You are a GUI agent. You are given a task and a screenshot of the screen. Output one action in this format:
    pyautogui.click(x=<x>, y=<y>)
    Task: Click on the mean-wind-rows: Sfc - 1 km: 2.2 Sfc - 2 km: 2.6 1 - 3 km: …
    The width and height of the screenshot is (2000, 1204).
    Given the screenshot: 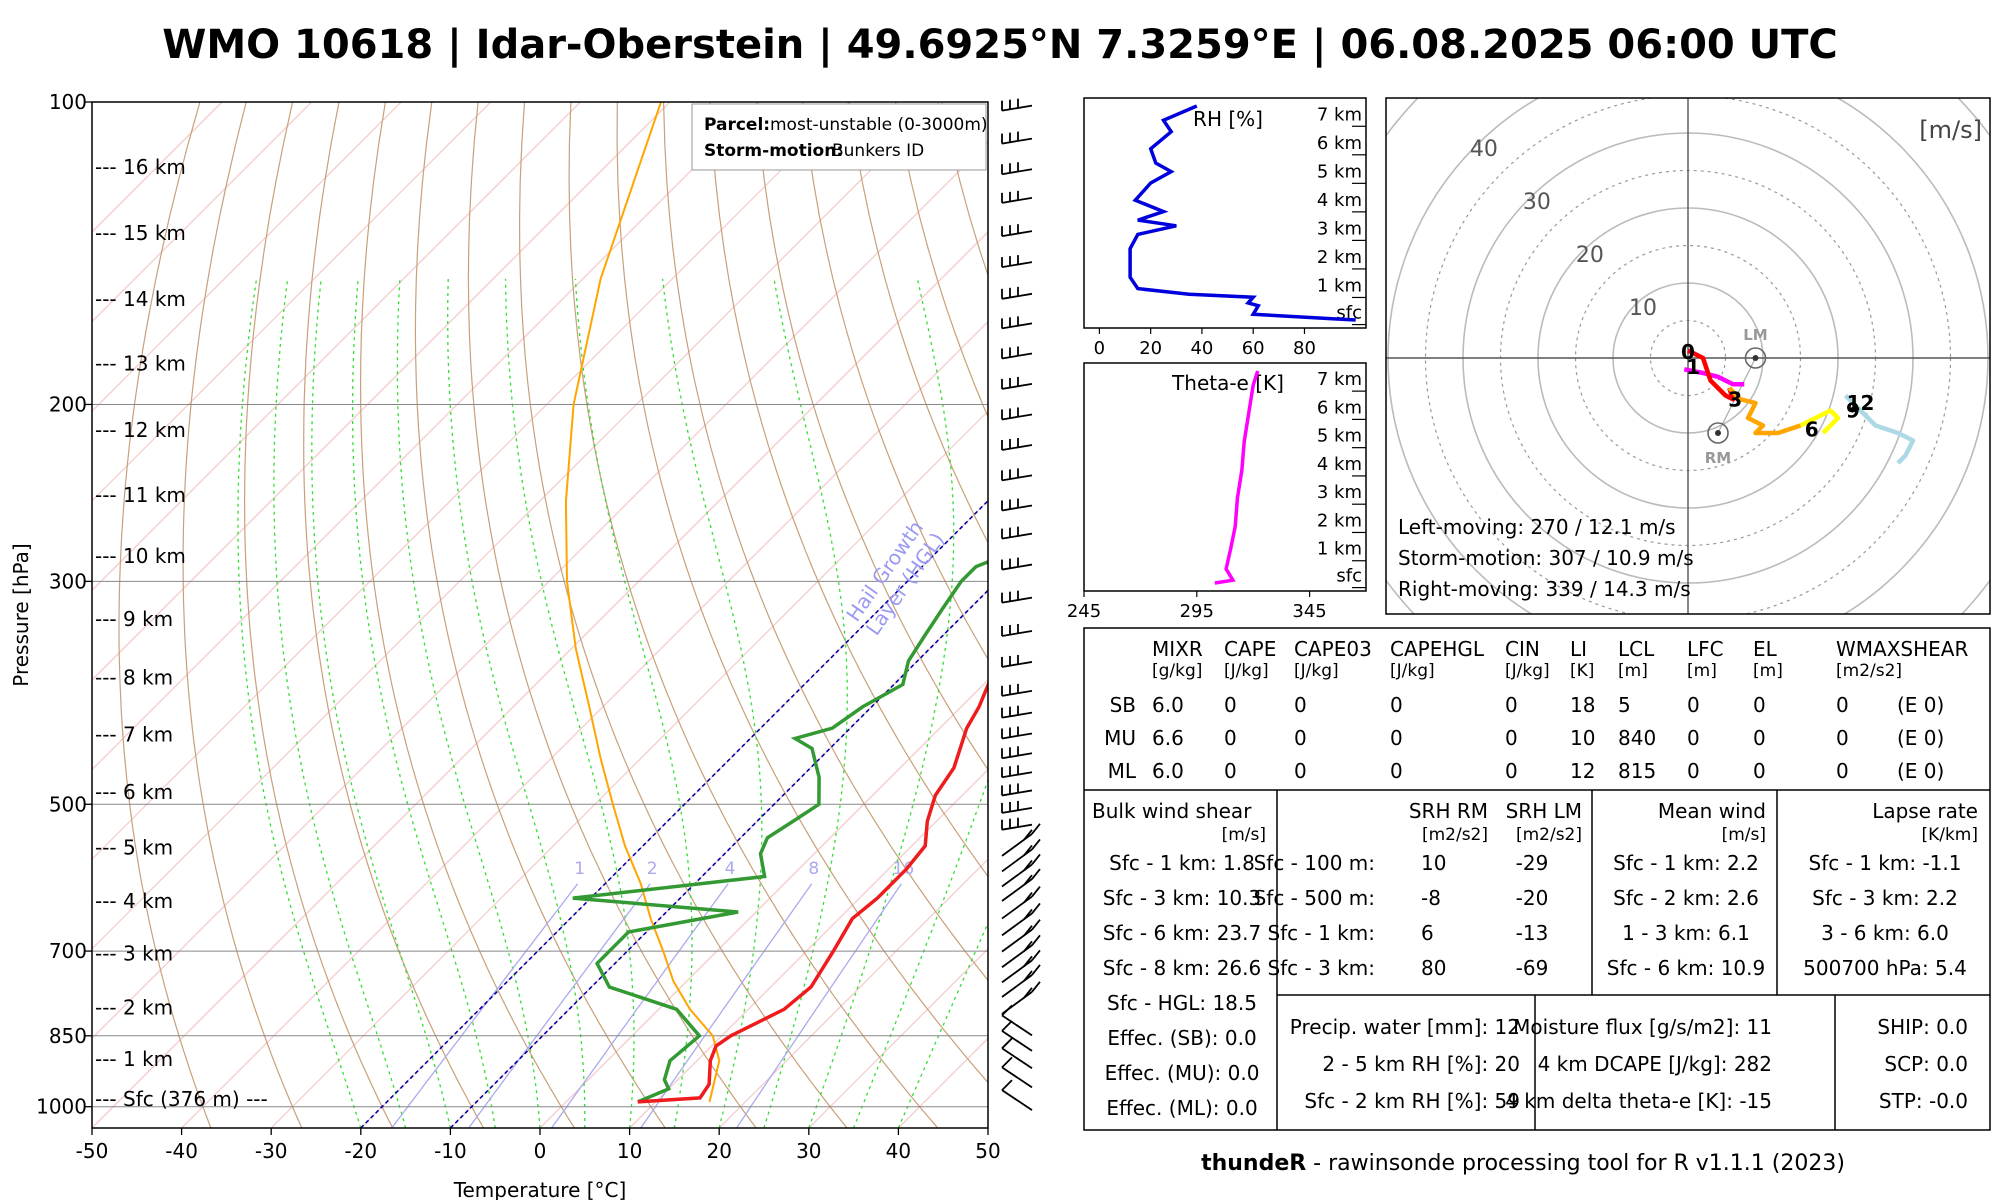 What is the action you would take?
    pyautogui.click(x=1686, y=915)
    